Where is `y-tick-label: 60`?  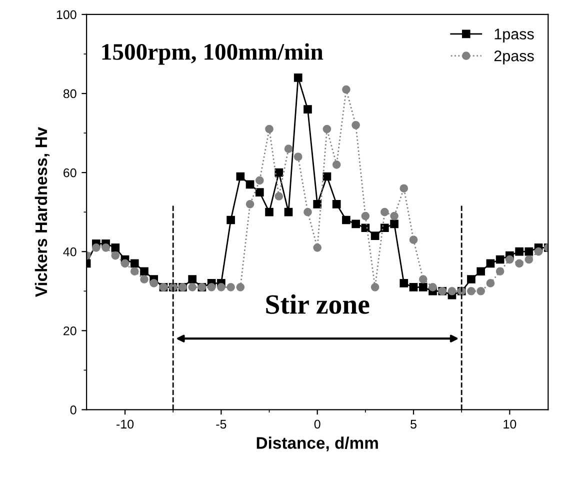
y-tick-label: 60 is located at coordinates (70, 173).